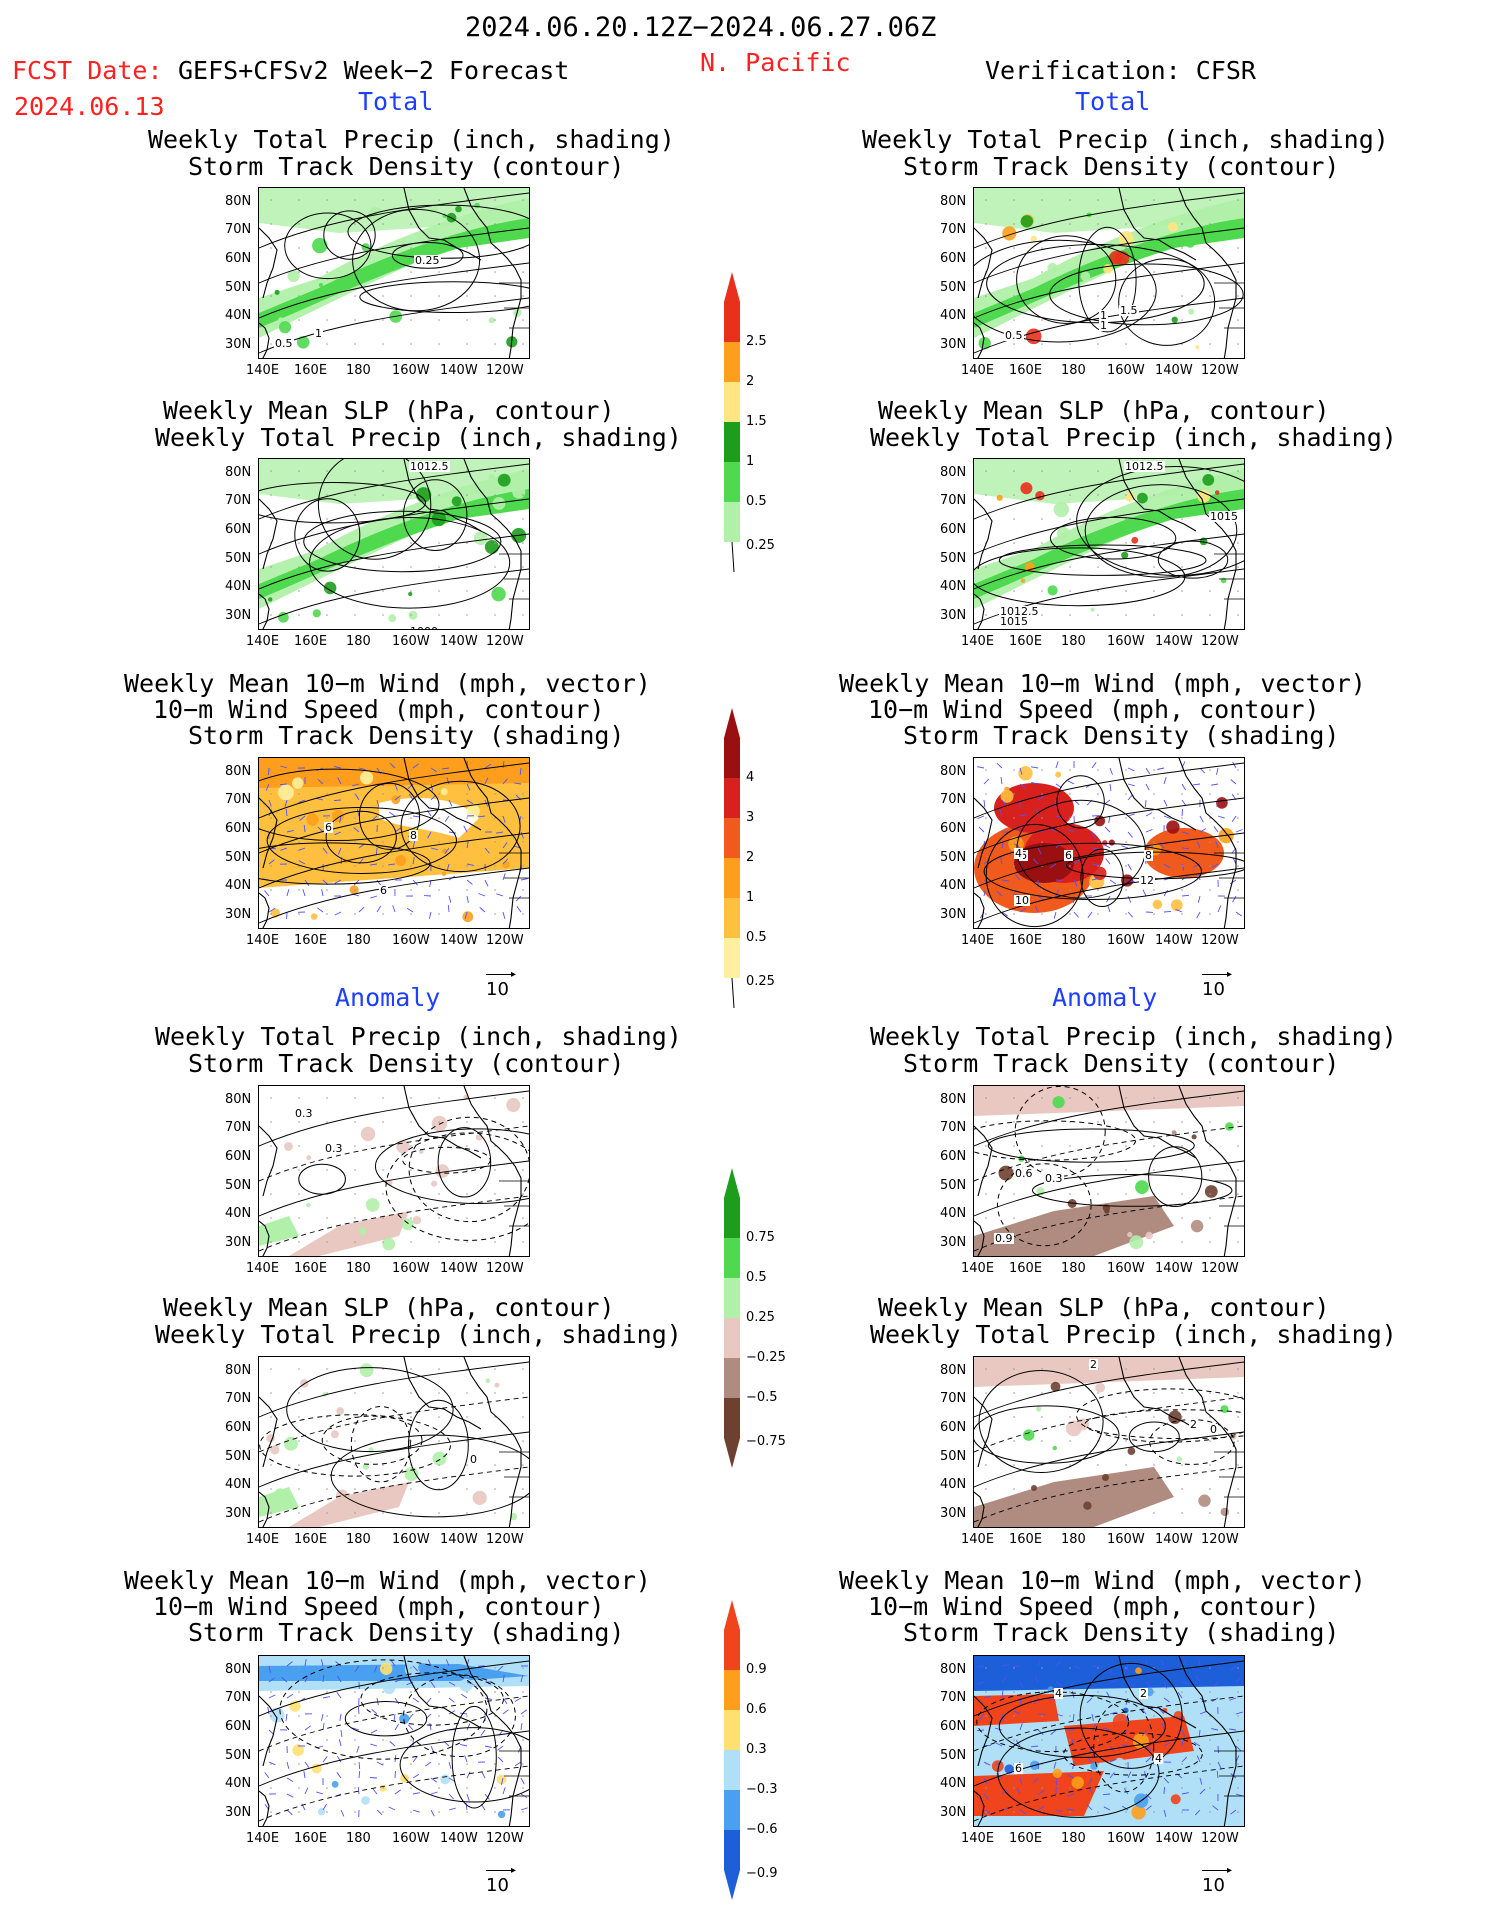 The width and height of the screenshot is (1487, 1925). Describe the element at coordinates (379, 1606) in the screenshot. I see `p11-title-2: 10−m Wind Speed (mph, contour)` at that location.